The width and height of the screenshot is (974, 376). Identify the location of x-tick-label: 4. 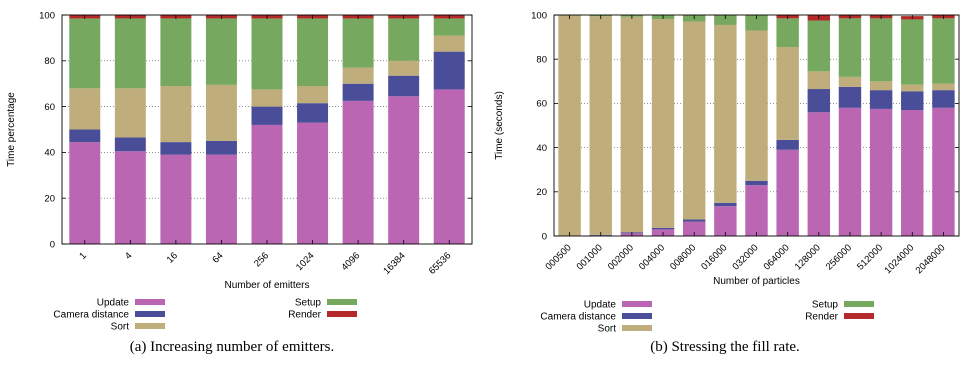
(129, 256).